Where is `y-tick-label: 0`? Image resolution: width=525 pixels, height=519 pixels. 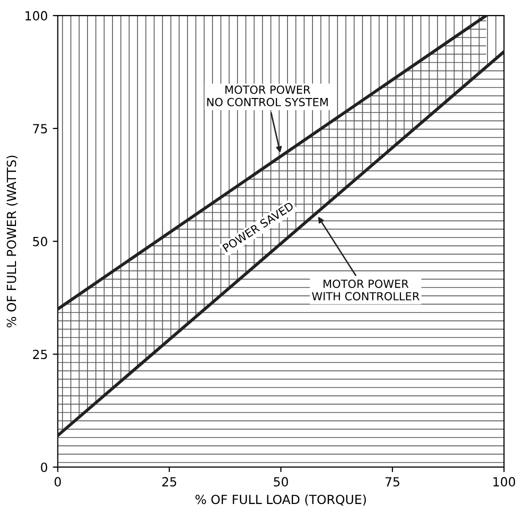 y-tick-label: 0 is located at coordinates (44, 467).